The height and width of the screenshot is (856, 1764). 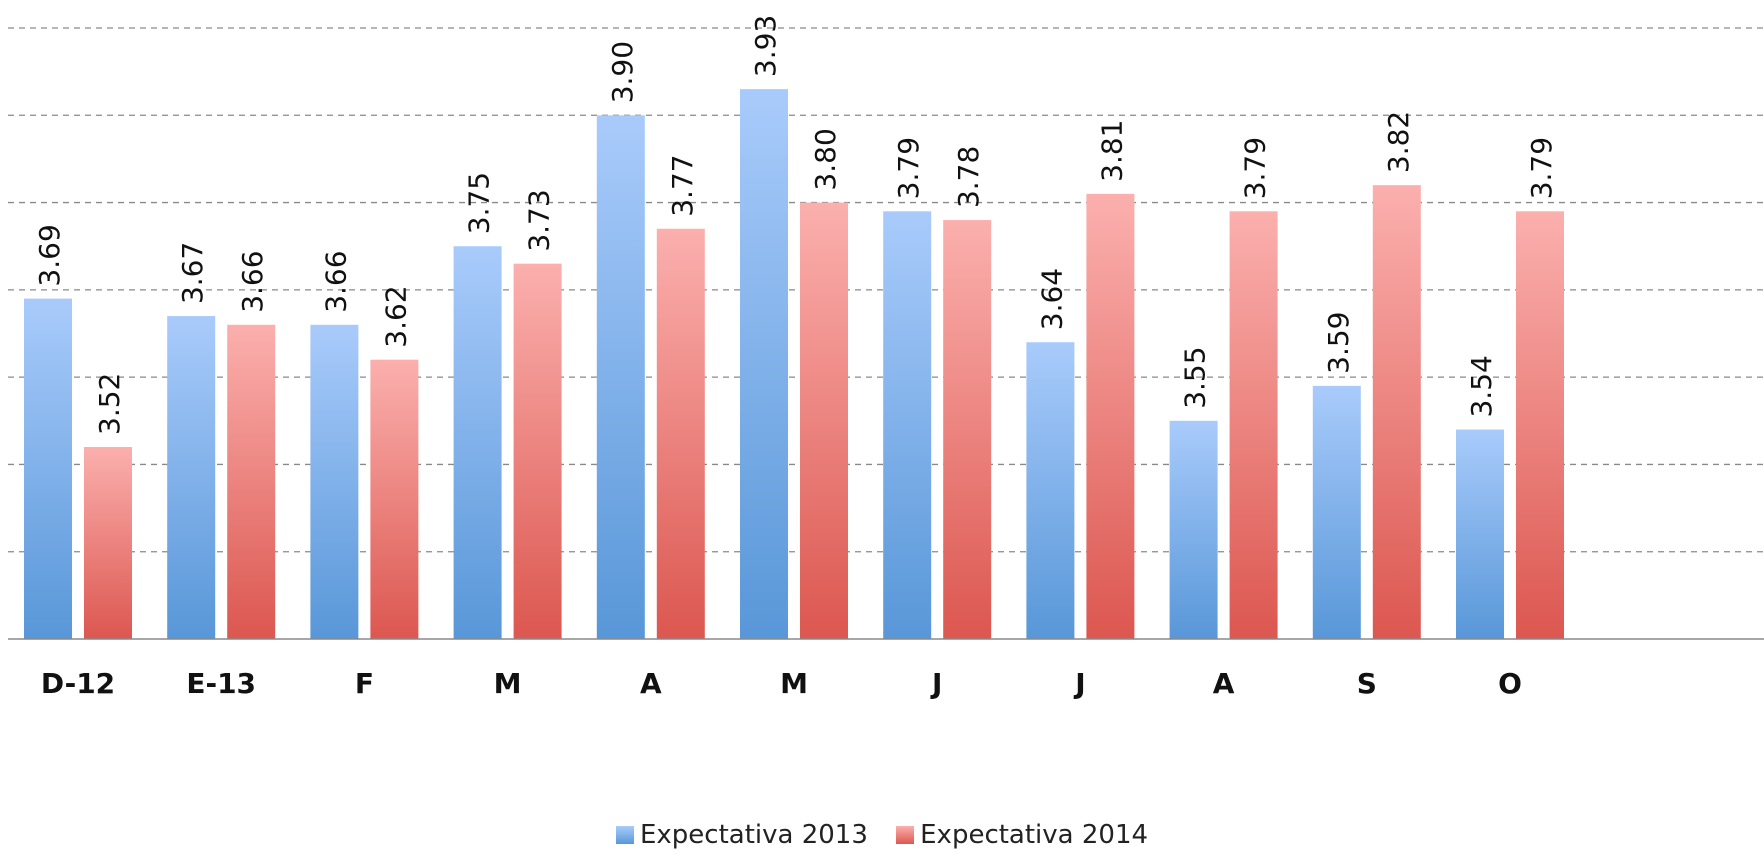 I want to click on x-tick-label: E-13, so click(x=221, y=683).